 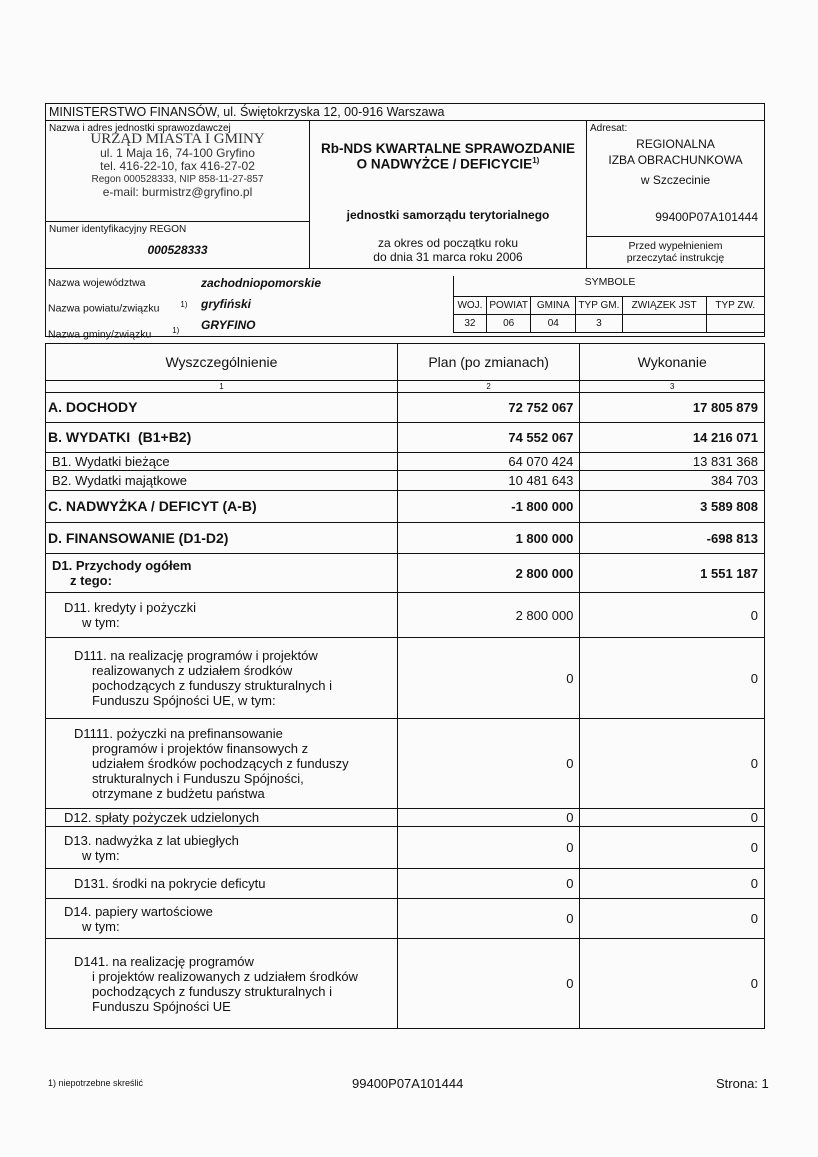 What do you see at coordinates (488, 538) in the screenshot?
I see `plan-value: 1 800 000` at bounding box center [488, 538].